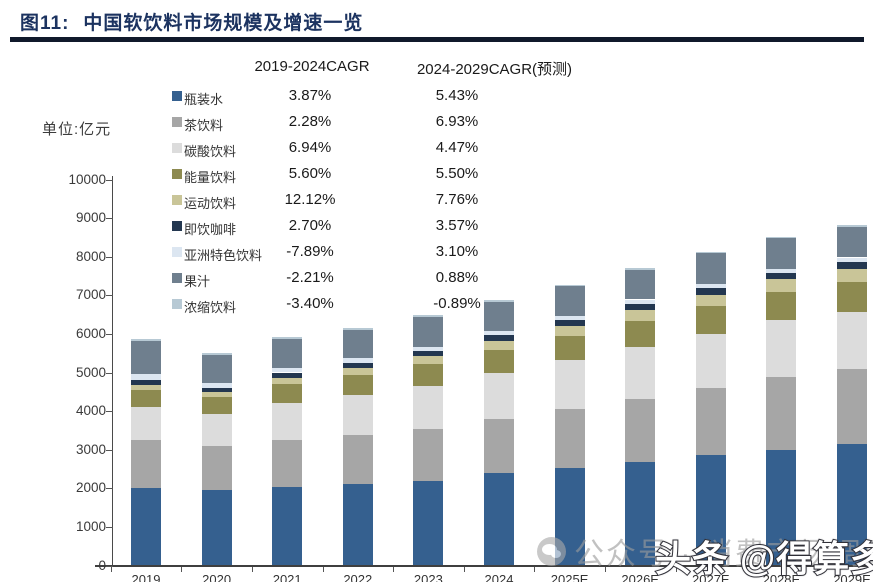  What do you see at coordinates (569, 347) in the screenshot?
I see `bar-segment-能量饮料-2025E` at bounding box center [569, 347].